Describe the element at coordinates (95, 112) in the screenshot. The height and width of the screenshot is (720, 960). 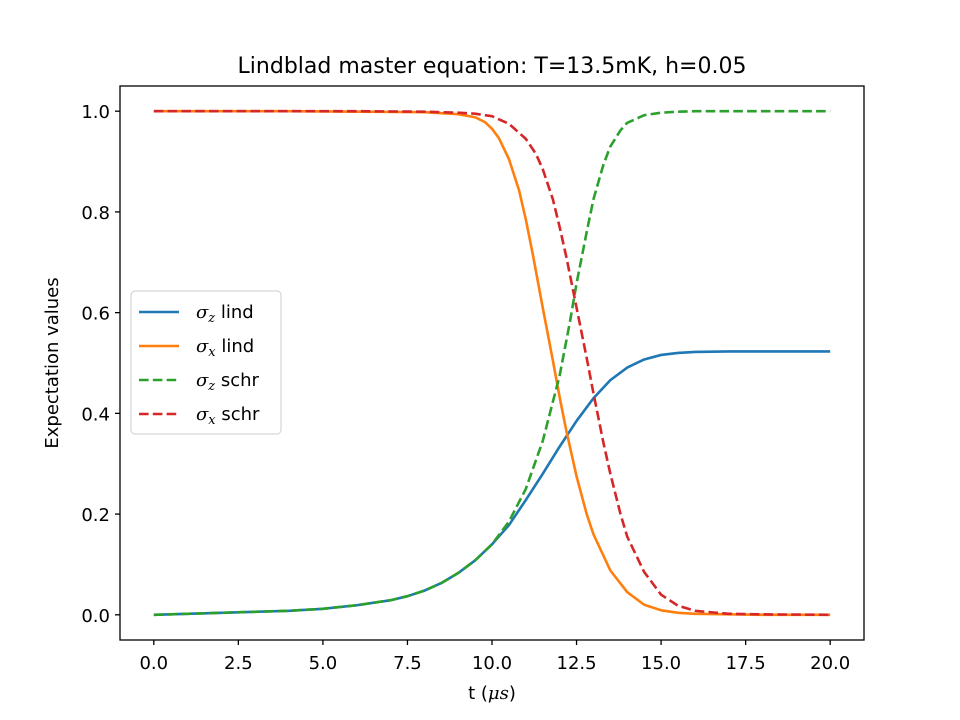
I see `y-tick-label: 1.0` at that location.